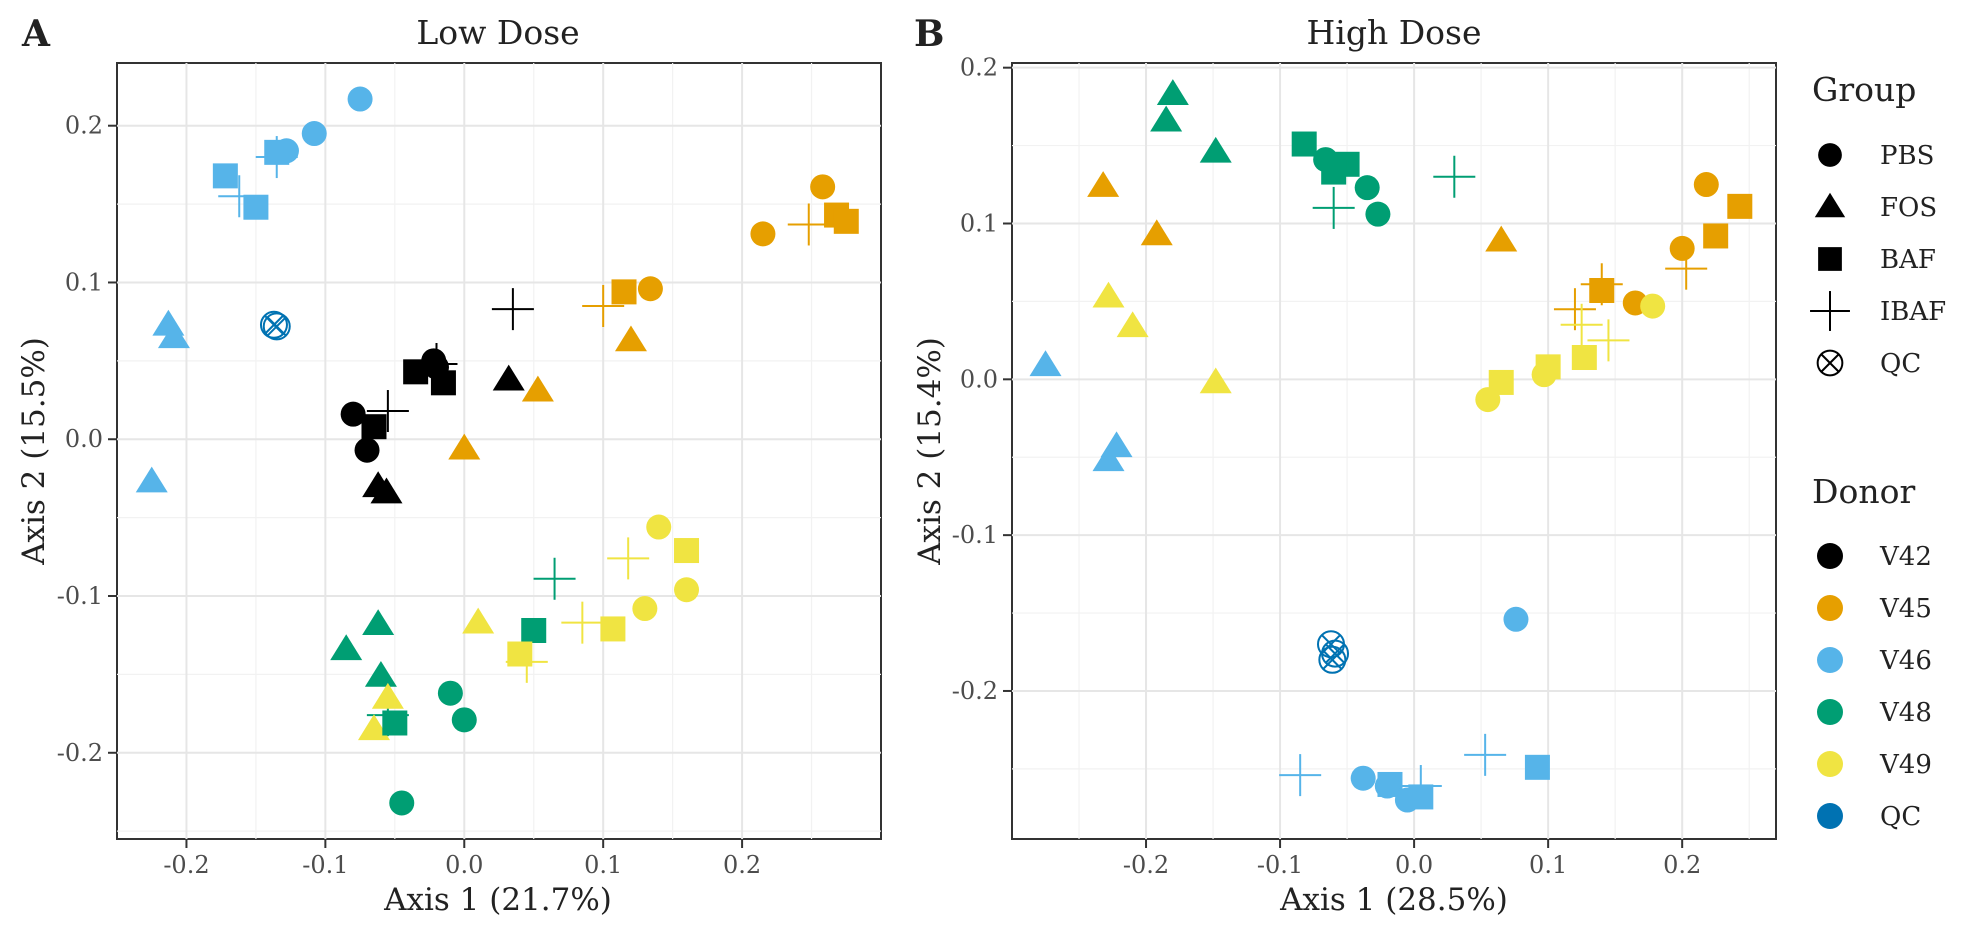  Describe the element at coordinates (1905, 713) in the screenshot. I see `legend-donor-label: V48` at that location.